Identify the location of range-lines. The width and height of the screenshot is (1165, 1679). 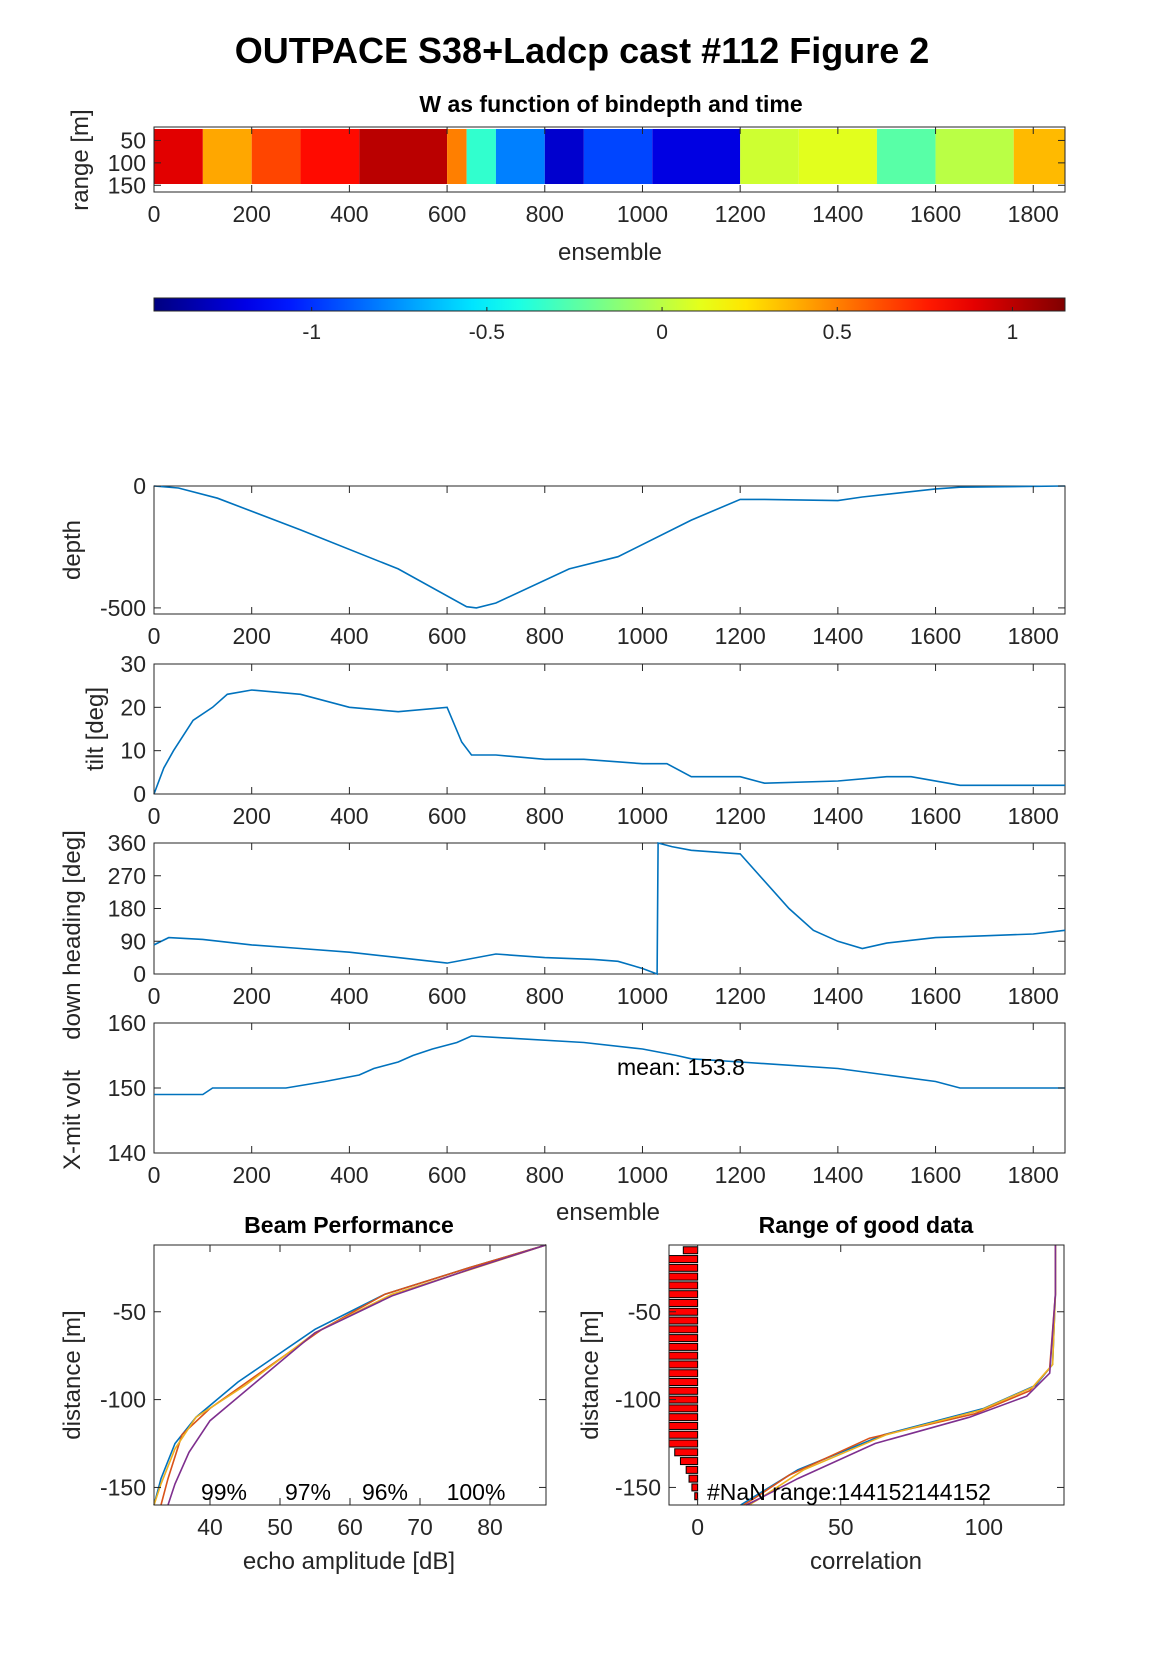
(898, 1375).